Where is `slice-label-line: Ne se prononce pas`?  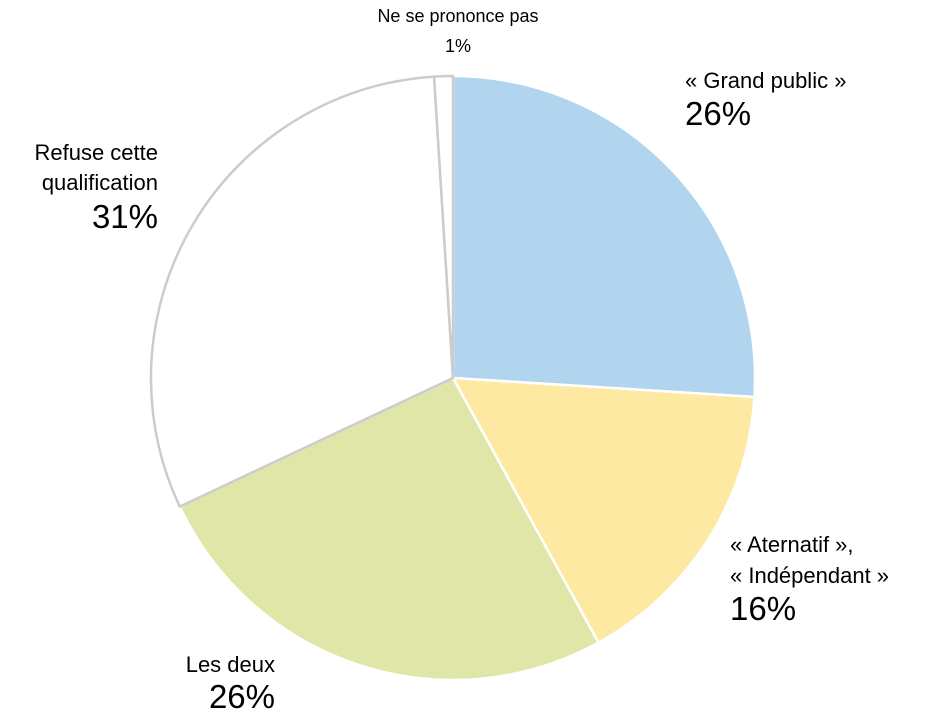 slice-label-line: Ne se prononce pas is located at coordinates (457, 16).